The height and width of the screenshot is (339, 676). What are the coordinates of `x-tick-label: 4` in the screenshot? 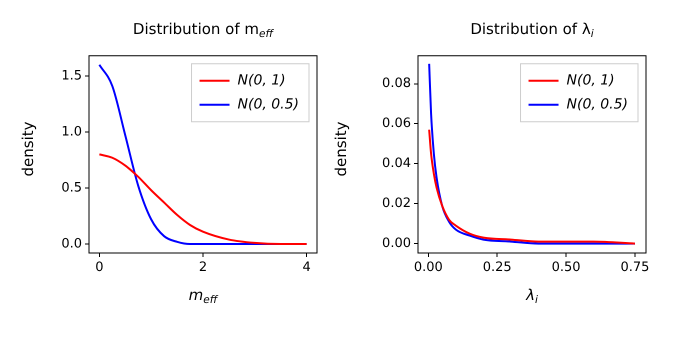 It's located at (306, 268).